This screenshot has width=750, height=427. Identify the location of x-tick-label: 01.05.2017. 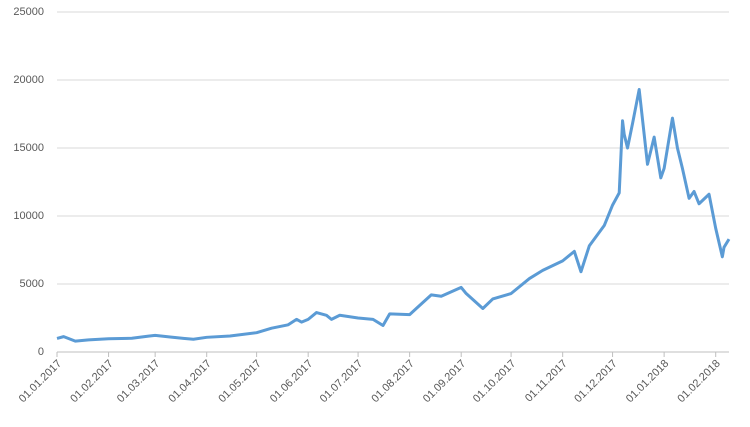
(239, 381).